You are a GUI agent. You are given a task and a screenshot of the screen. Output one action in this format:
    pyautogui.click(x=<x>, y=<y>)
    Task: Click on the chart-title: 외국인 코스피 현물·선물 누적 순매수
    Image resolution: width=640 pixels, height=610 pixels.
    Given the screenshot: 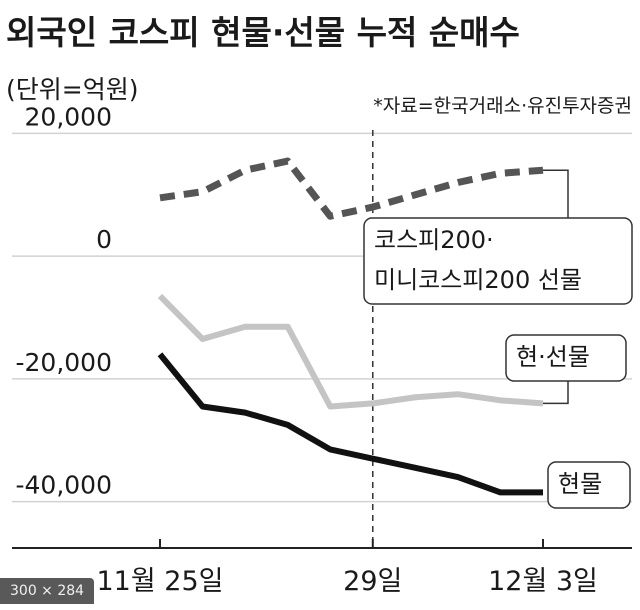 What is the action you would take?
    pyautogui.click(x=263, y=32)
    